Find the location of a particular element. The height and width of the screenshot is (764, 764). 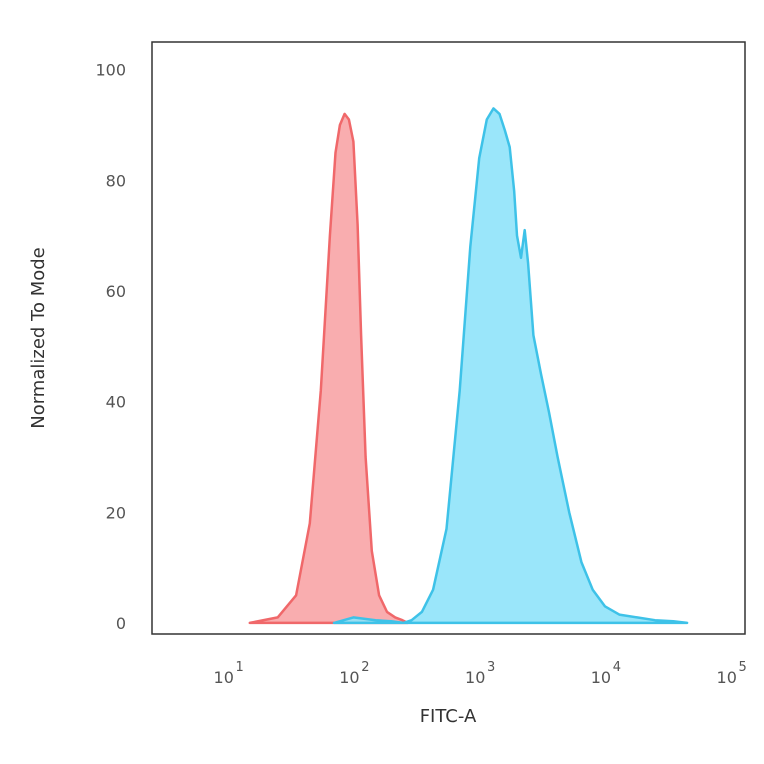

y-tick-labels: 0 20 40 60 80 100 is located at coordinates (110, 347).